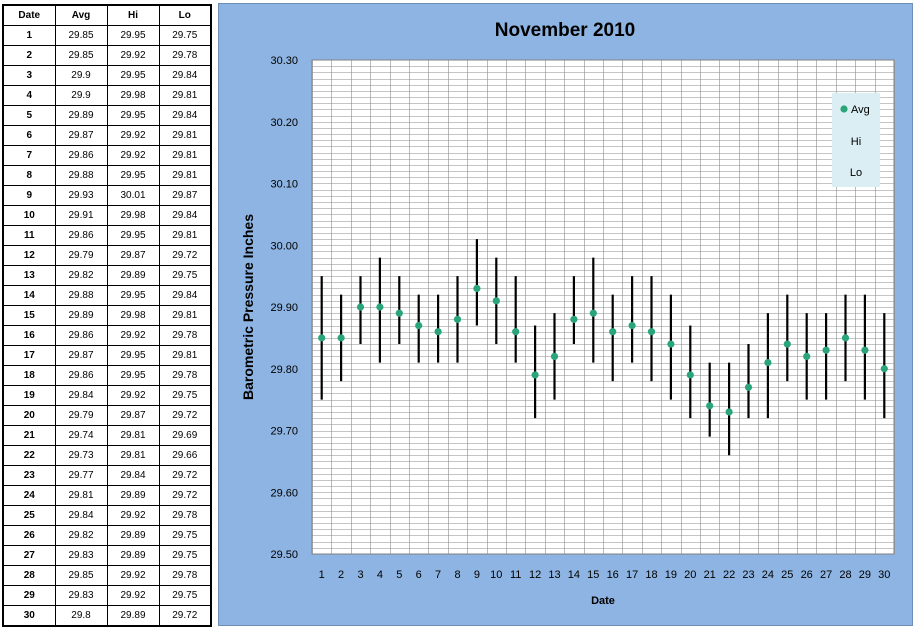 The image size is (915, 631). I want to click on table-row: 19 29.84 29.92 29.75, so click(107, 395).